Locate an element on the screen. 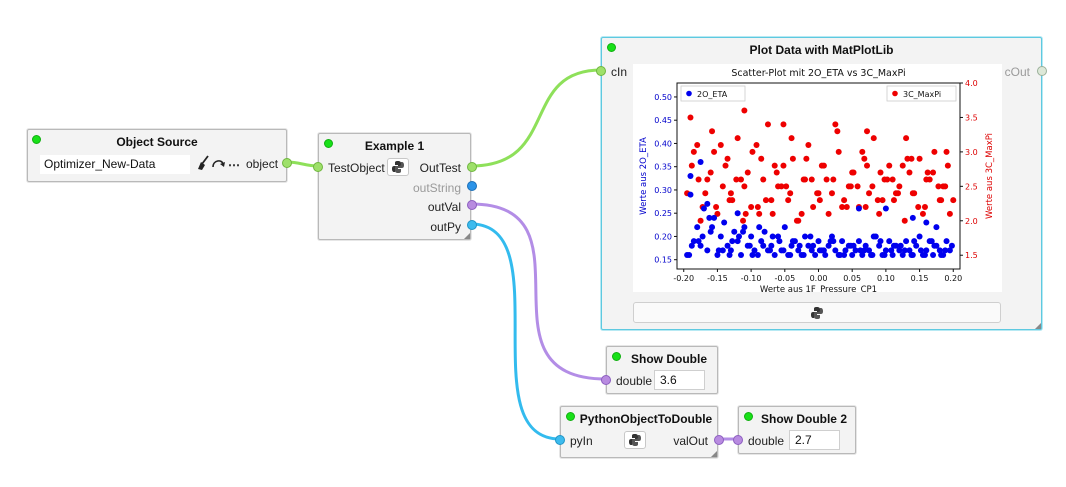 This screenshot has width=1066, height=487. y-left-tick-label: 0.15 is located at coordinates (663, 260).